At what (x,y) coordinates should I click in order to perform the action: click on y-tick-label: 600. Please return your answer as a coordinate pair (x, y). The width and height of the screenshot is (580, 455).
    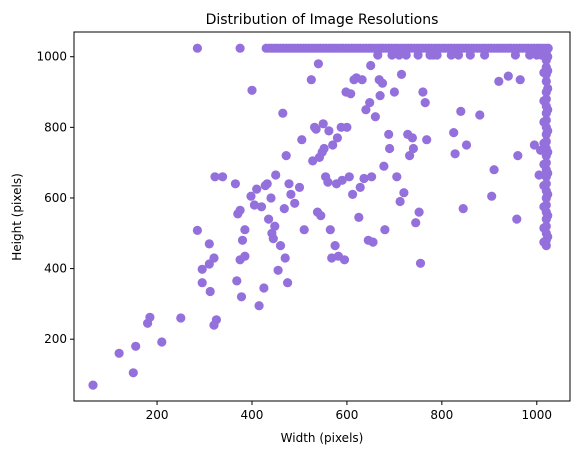
    Looking at the image, I should click on (55, 198).